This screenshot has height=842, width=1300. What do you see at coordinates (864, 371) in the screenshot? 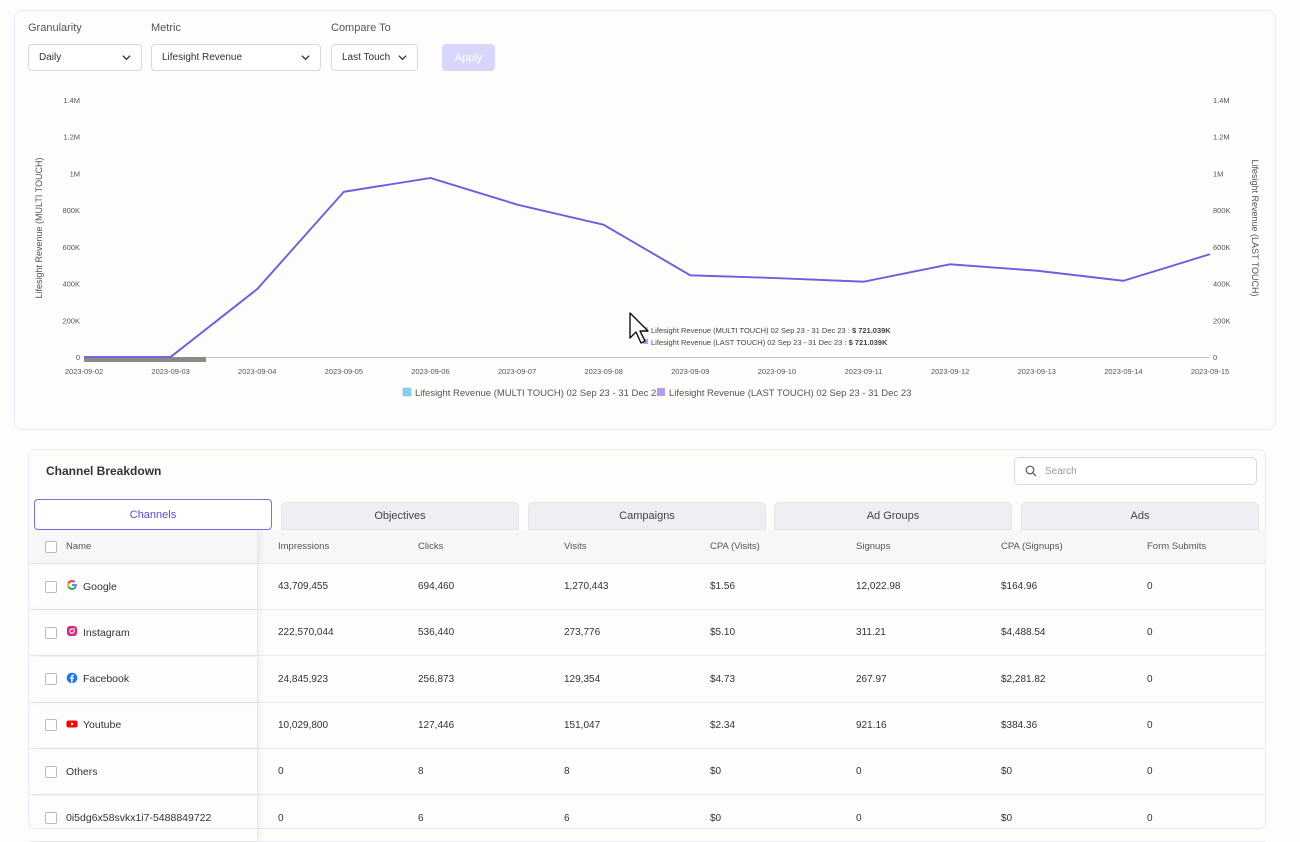
I see `x-tick-label: 2023-09-11` at bounding box center [864, 371].